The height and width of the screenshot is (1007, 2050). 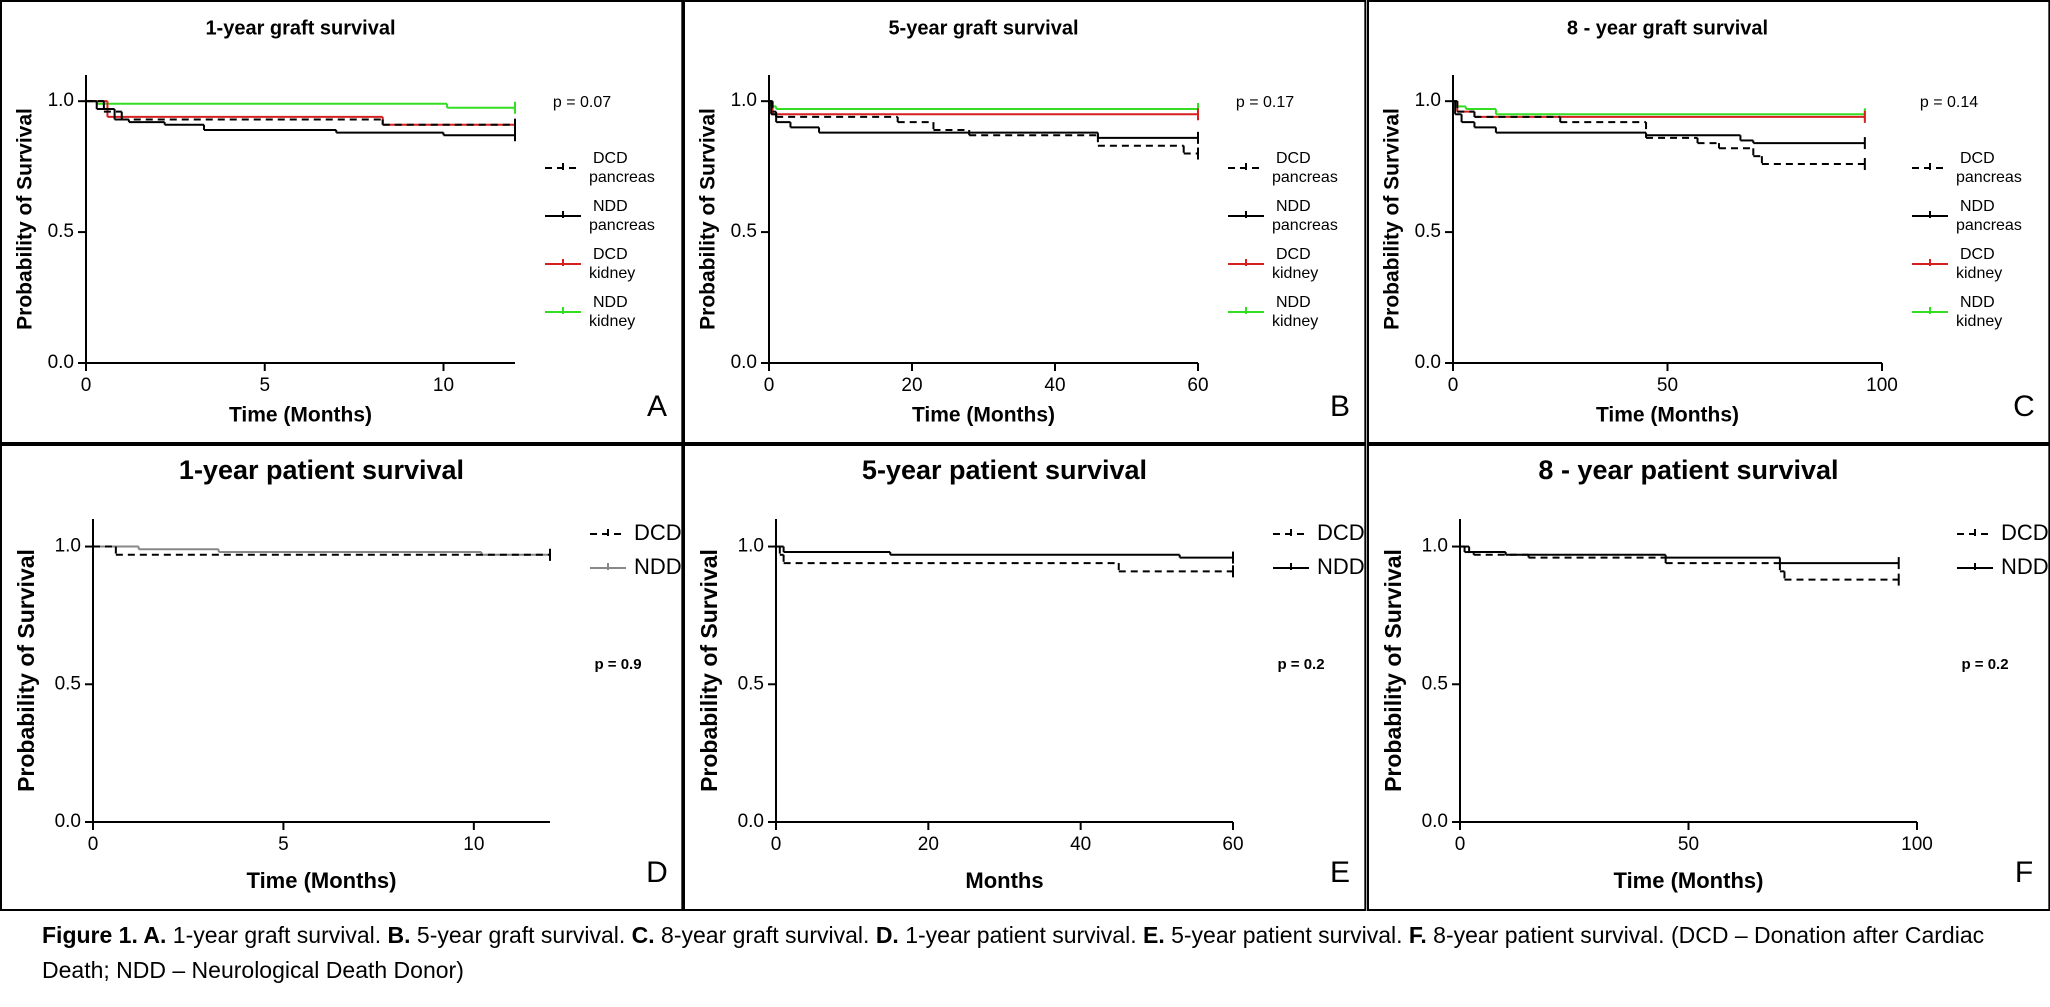 What do you see at coordinates (1020, 935) in the screenshot?
I see `caption-part: 1-year patient survival.` at bounding box center [1020, 935].